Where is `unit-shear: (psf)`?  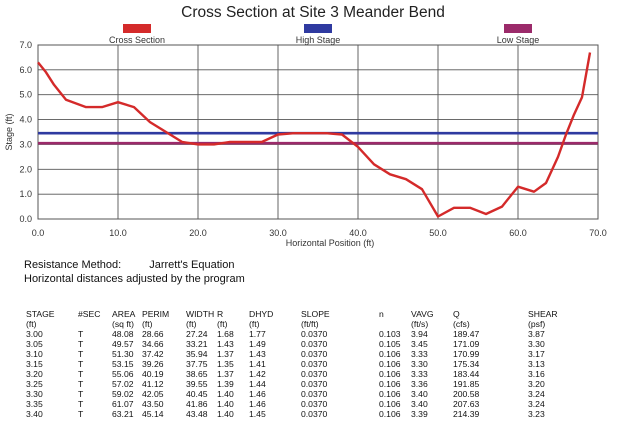
unit-shear: (psf) is located at coordinates (537, 324).